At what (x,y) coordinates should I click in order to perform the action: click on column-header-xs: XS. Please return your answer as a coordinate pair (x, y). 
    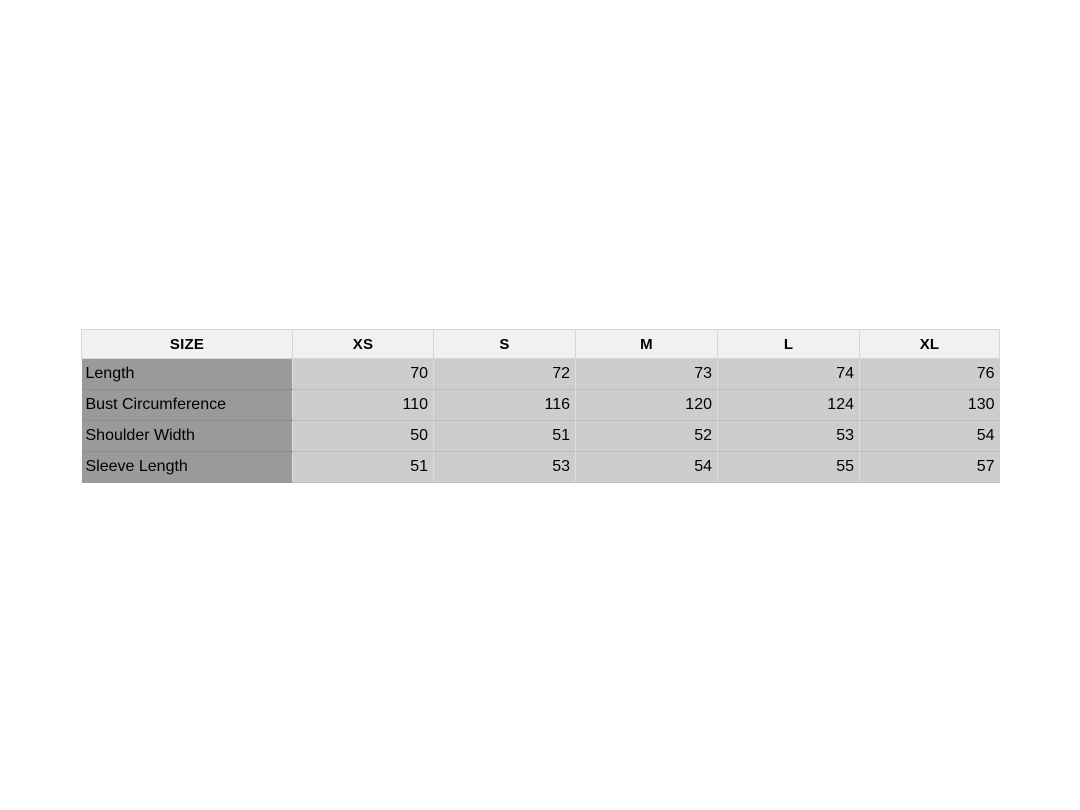
    Looking at the image, I should click on (363, 344).